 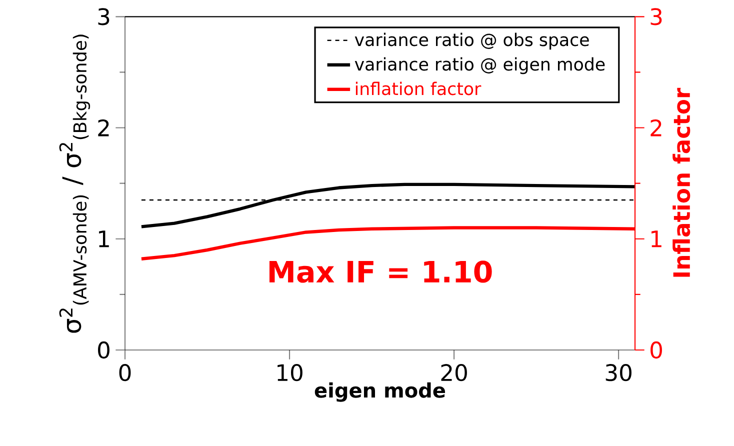 I want to click on annotation: Max IF = 1.10, so click(x=380, y=271).